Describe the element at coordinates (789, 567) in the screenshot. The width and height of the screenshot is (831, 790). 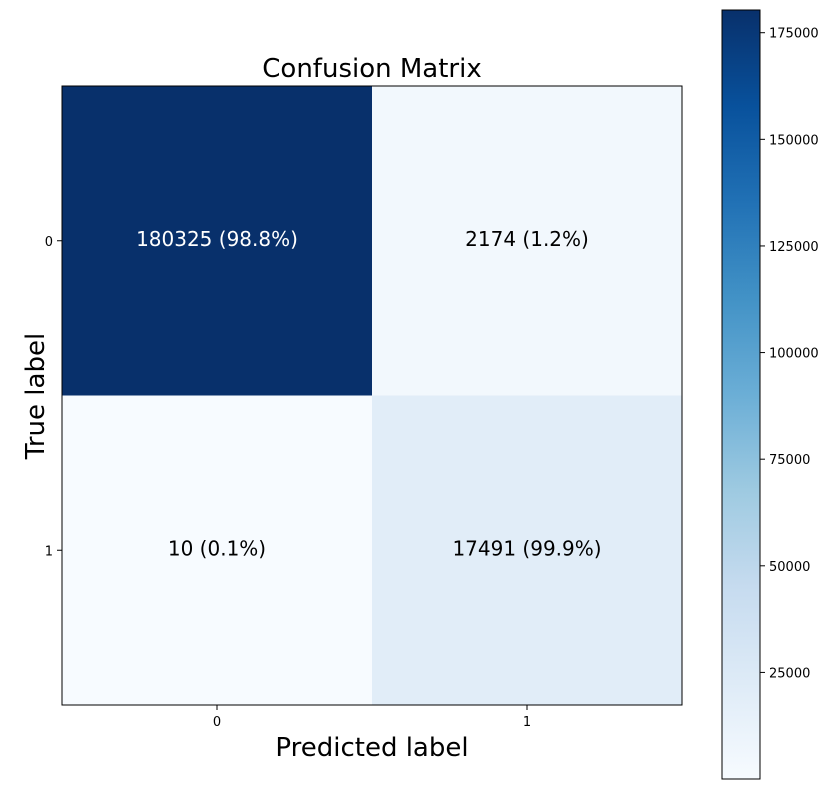
I see `colorbar-tick-label: 50000` at that location.